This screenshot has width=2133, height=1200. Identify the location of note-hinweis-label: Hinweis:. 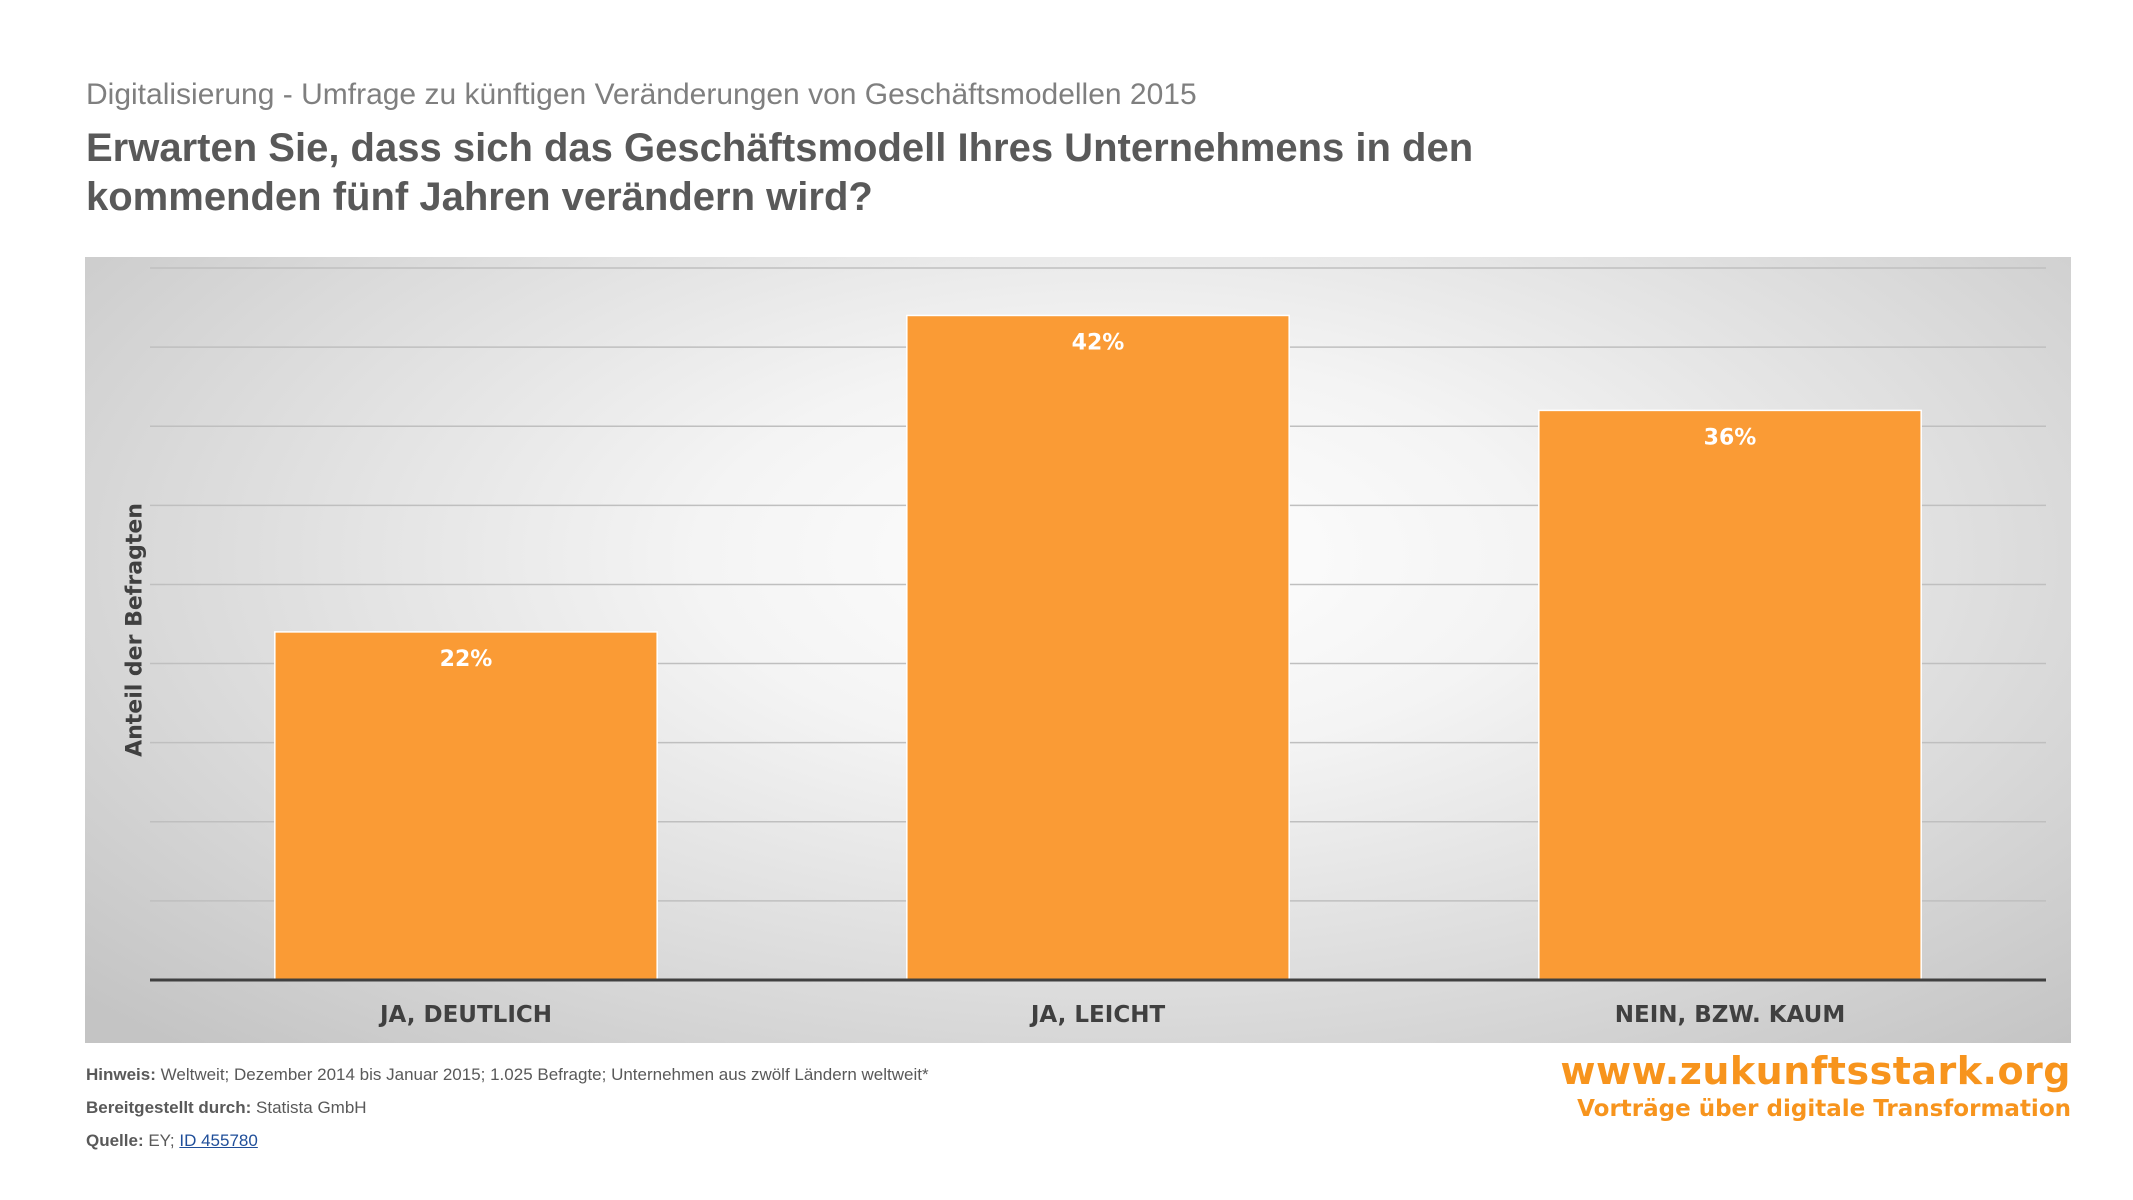
(121, 1074).